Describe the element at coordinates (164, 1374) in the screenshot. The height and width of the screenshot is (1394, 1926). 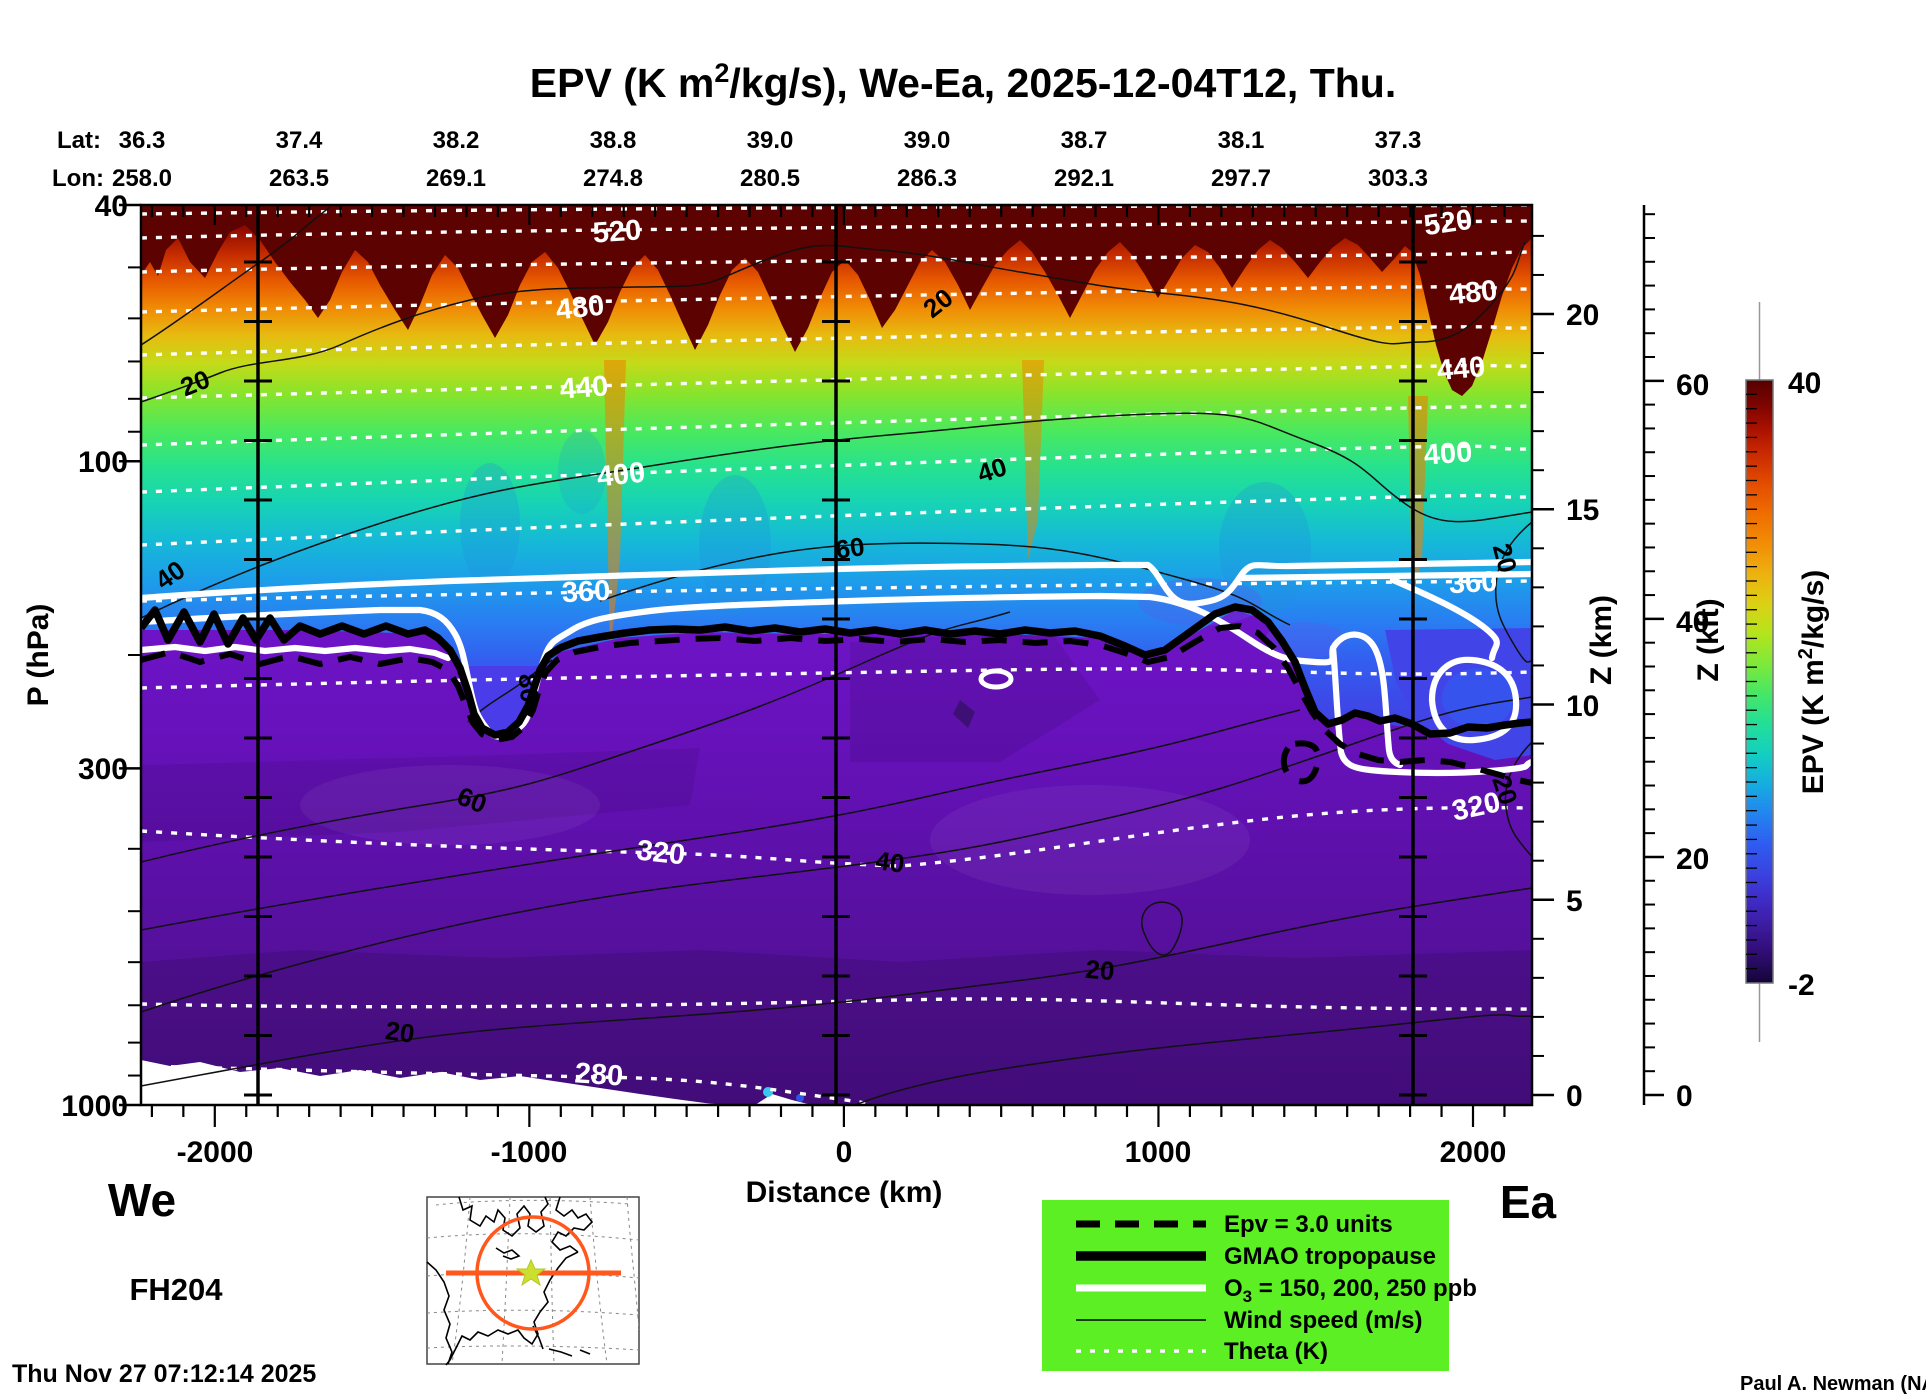
I see `timestamp-label: Thu Nov 27 07:12:14 2025` at that location.